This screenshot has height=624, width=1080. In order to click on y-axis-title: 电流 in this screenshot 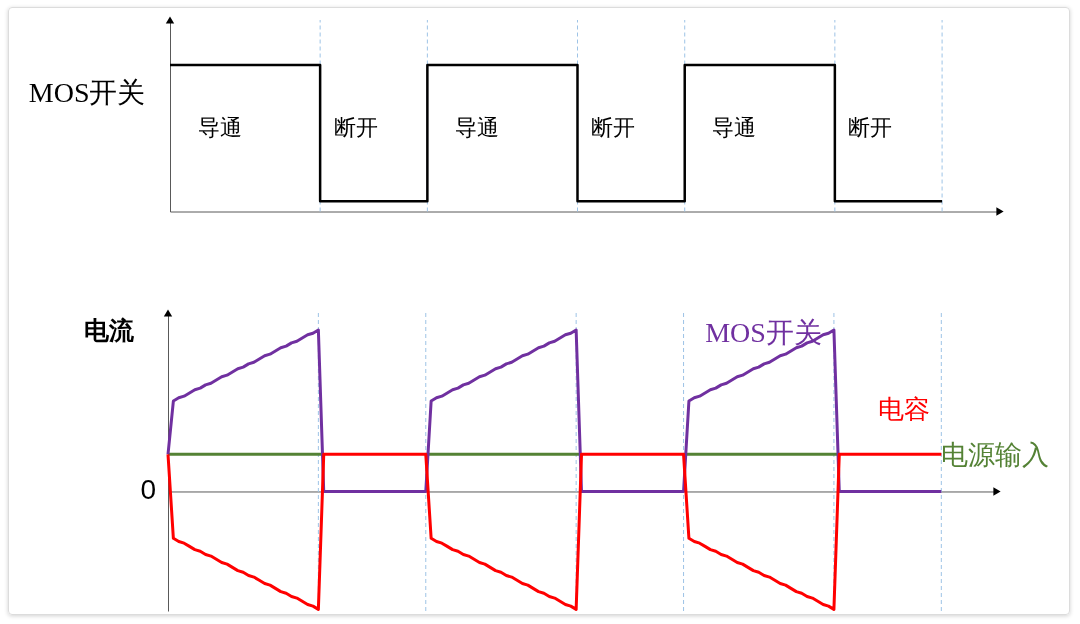, I will do `click(109, 330)`.